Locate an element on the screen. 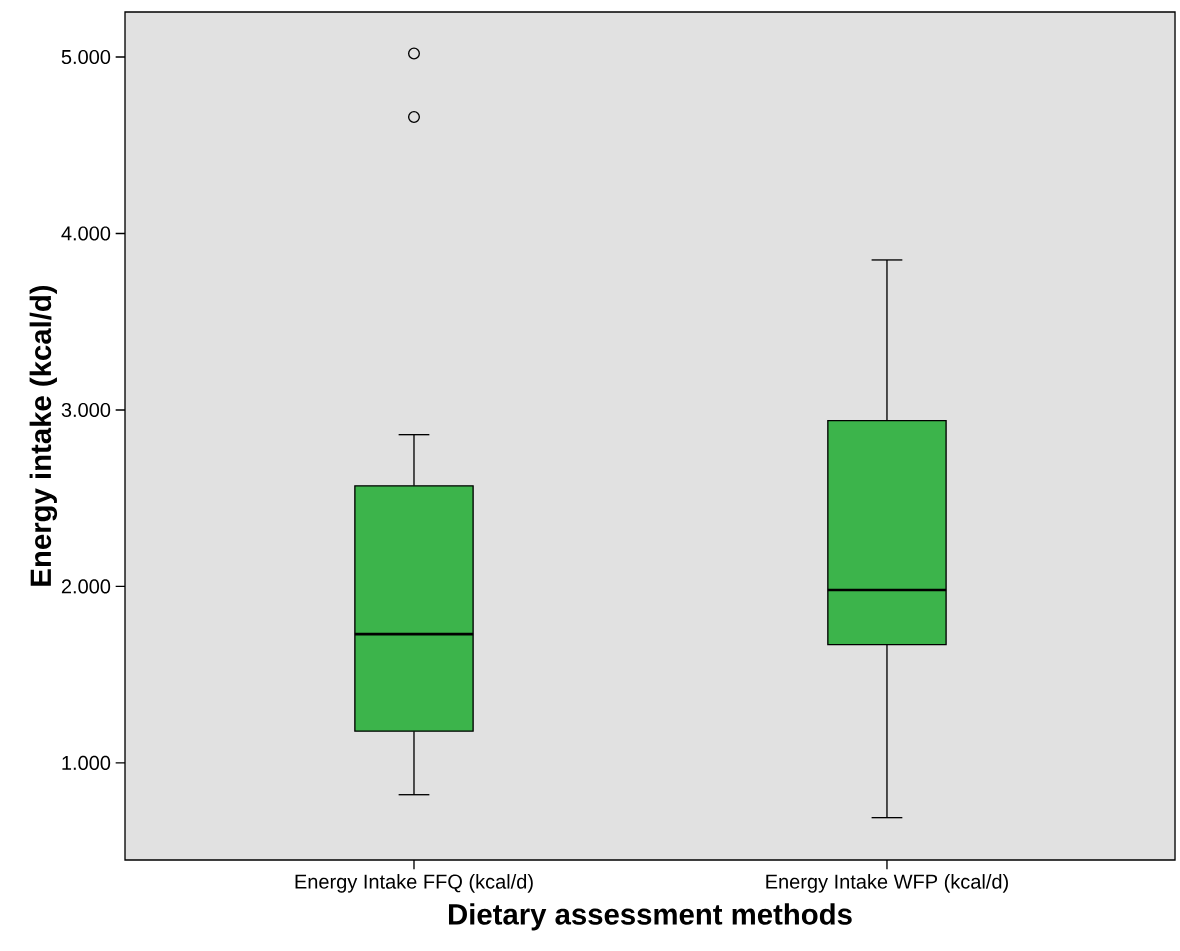  y-tick-label: 4.000 is located at coordinates (86, 233).